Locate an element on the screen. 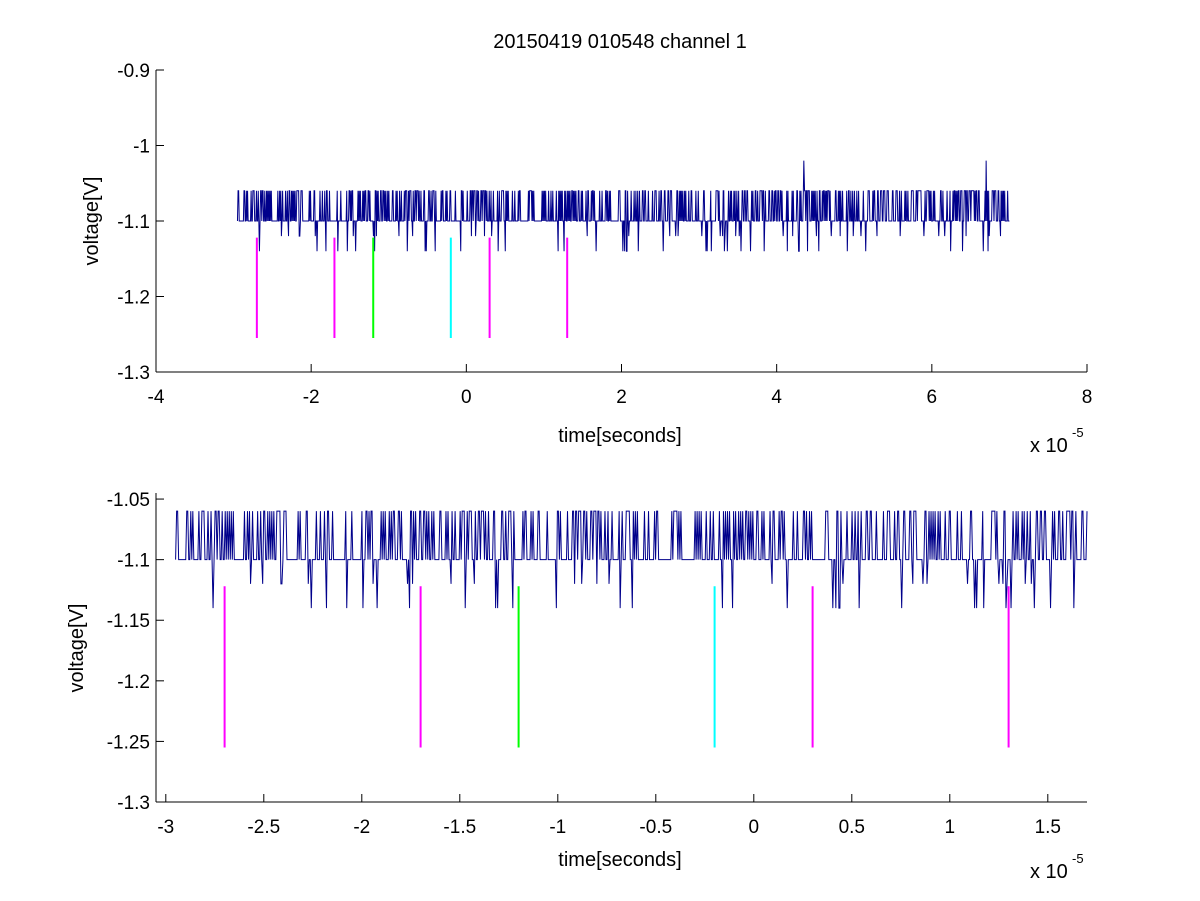 The height and width of the screenshot is (901, 1200). bottom-x-tick-label: 1 is located at coordinates (950, 827).